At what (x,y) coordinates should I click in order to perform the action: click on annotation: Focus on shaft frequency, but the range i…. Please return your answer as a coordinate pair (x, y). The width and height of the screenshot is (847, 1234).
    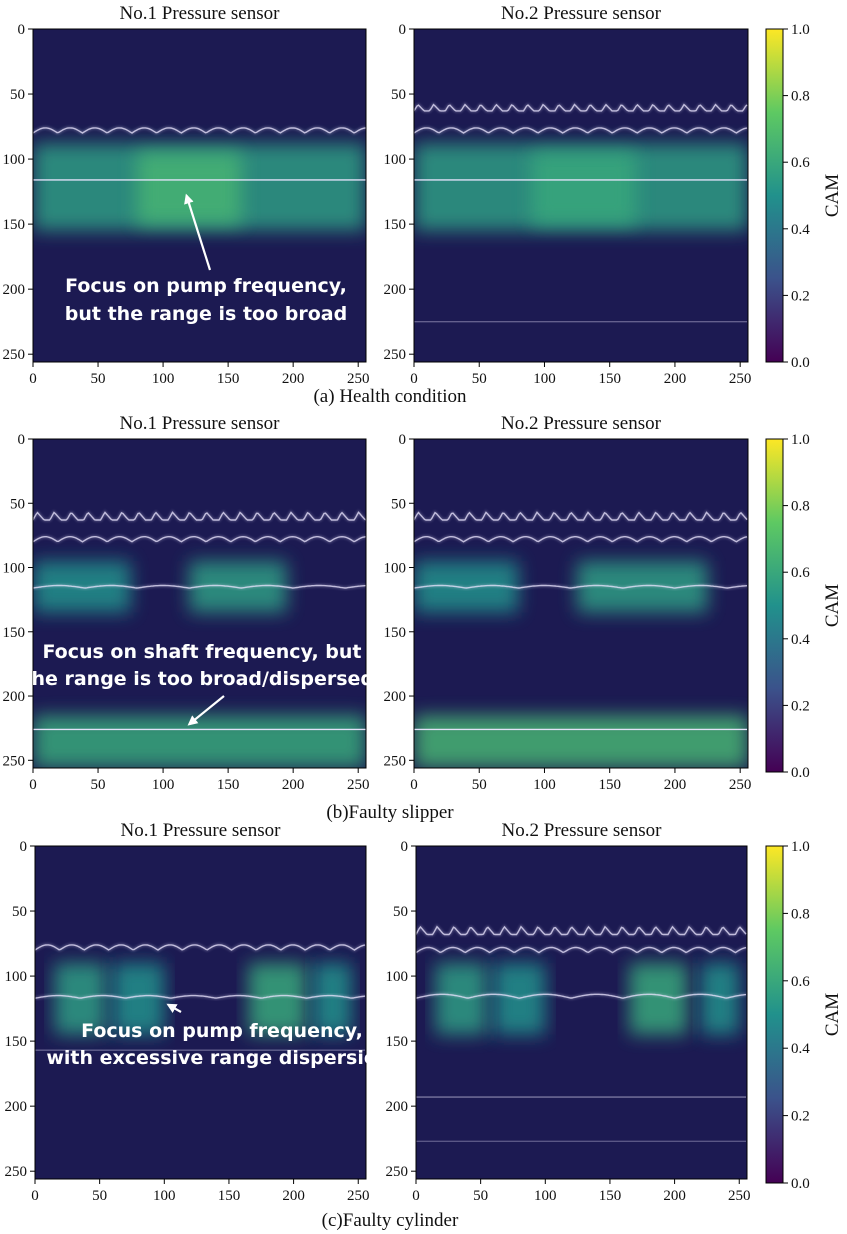
    Looking at the image, I should click on (202, 683).